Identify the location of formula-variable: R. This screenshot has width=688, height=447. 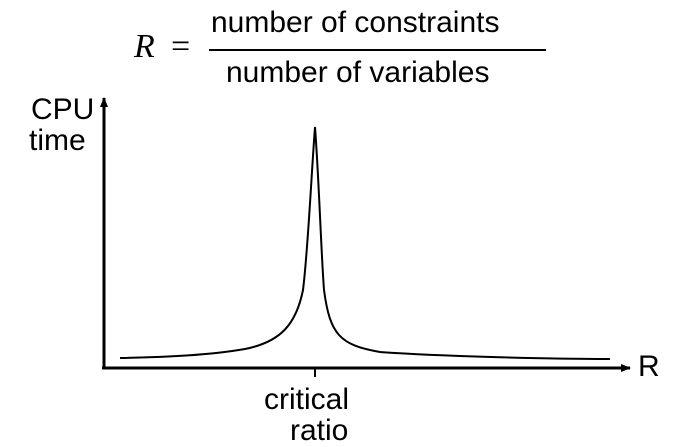
(144, 46).